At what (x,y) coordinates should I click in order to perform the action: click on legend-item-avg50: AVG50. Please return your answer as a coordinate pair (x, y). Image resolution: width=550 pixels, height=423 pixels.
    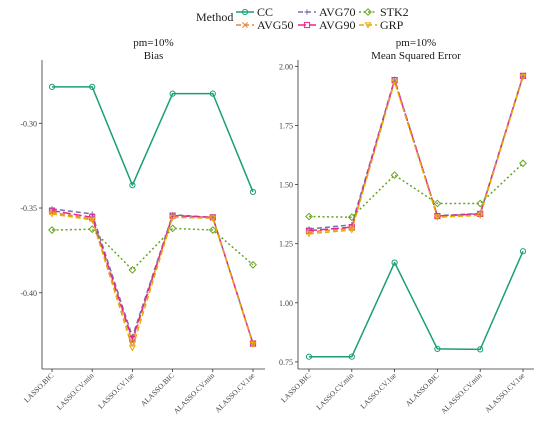
    Looking at the image, I should click on (264, 25).